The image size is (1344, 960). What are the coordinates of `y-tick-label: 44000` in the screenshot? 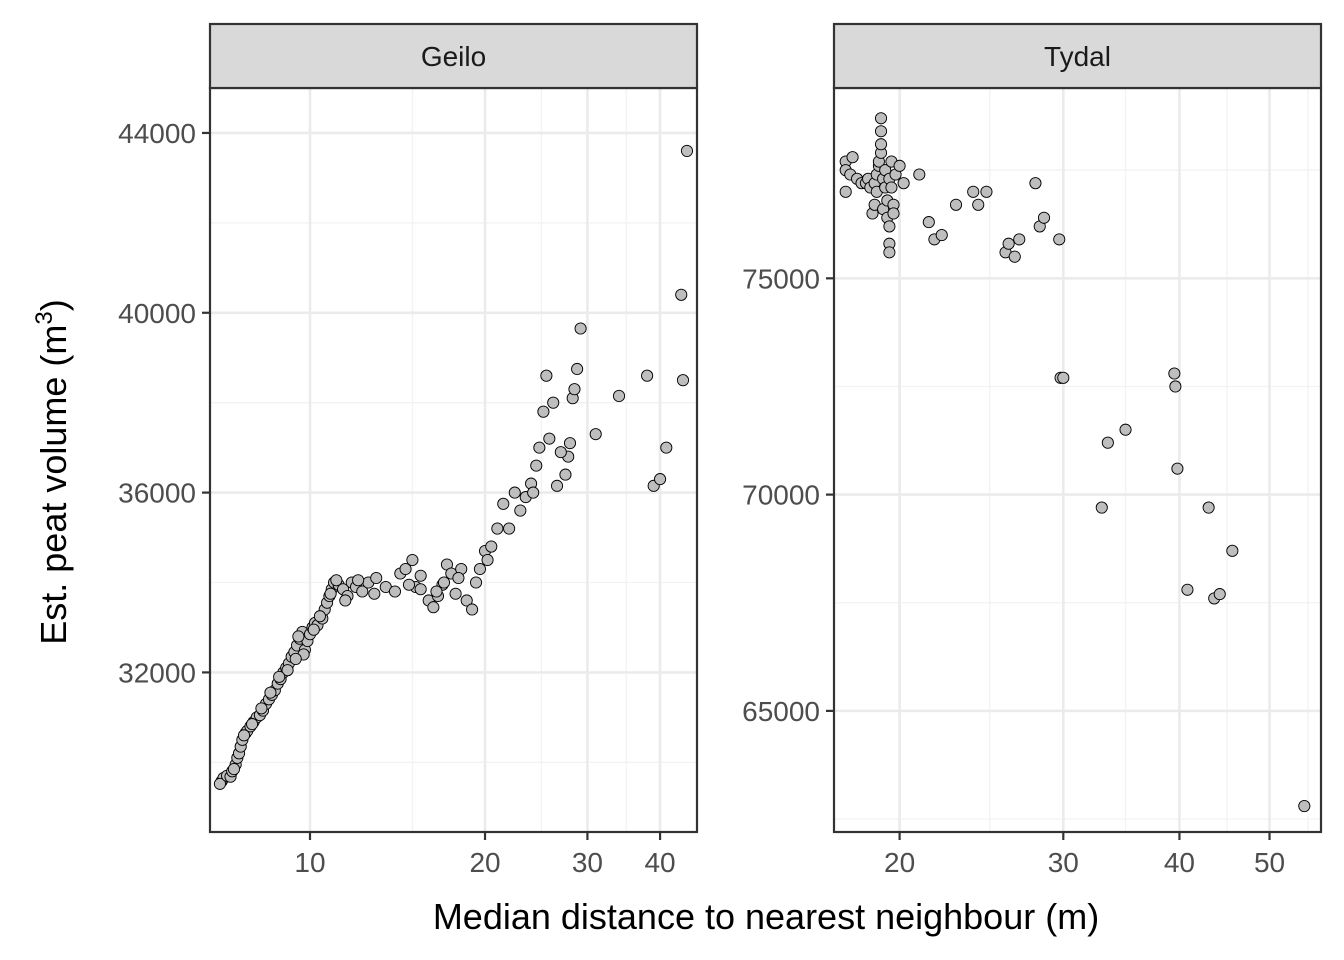 It's located at (157, 133).